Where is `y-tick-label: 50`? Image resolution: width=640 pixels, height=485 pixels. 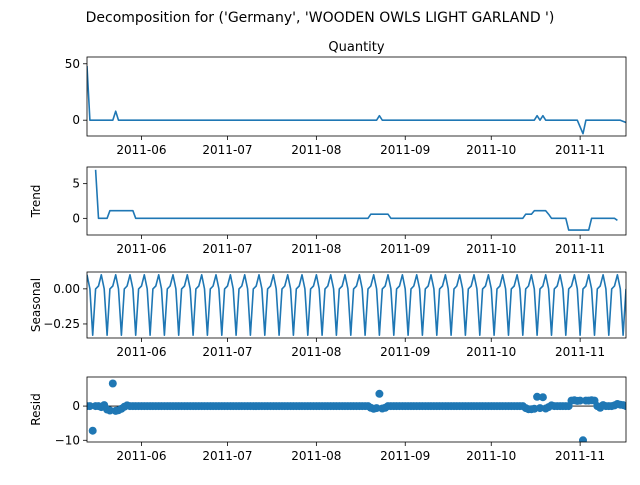
y-tick-label: 50 is located at coordinates (72, 64).